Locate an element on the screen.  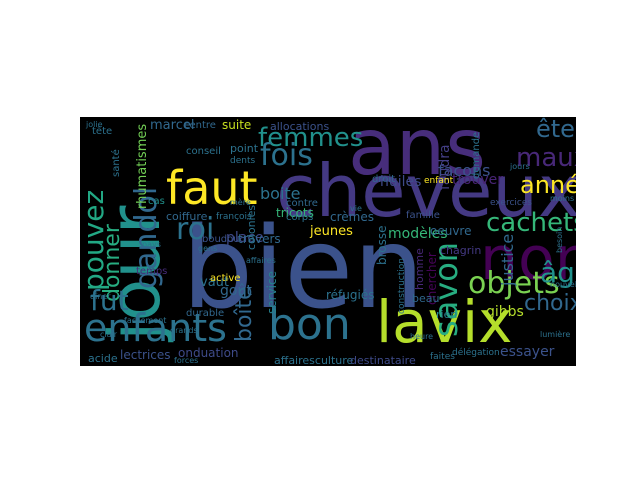
cloud-word: nouvelle is located at coordinates (563, 284).